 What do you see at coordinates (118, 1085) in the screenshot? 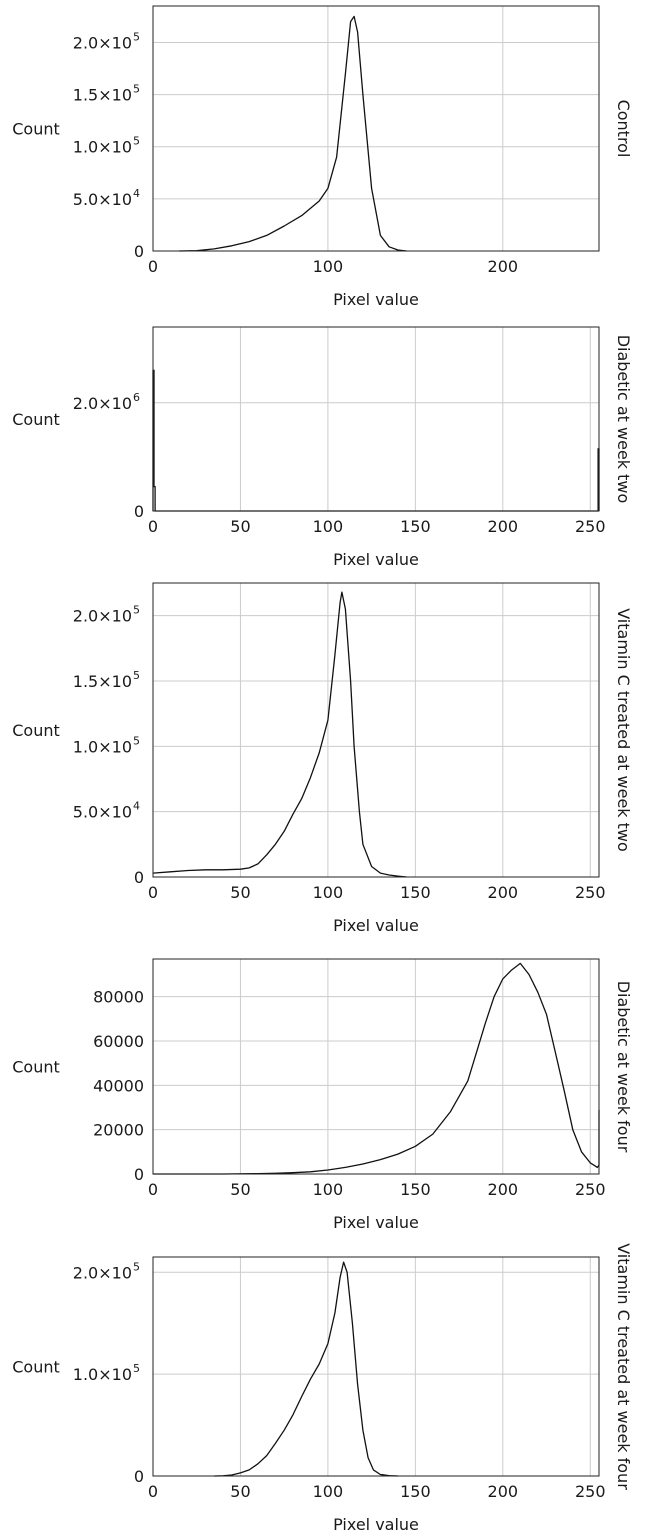
I see `y-tick-label: 40000` at bounding box center [118, 1085].